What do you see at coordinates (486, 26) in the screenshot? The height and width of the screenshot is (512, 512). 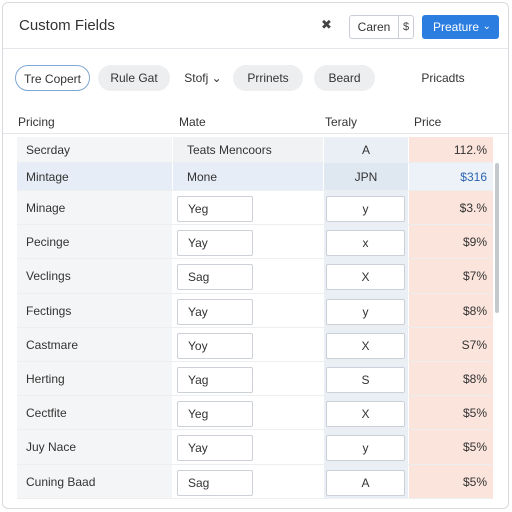 I see `chevron-down-icon: ⌄` at bounding box center [486, 26].